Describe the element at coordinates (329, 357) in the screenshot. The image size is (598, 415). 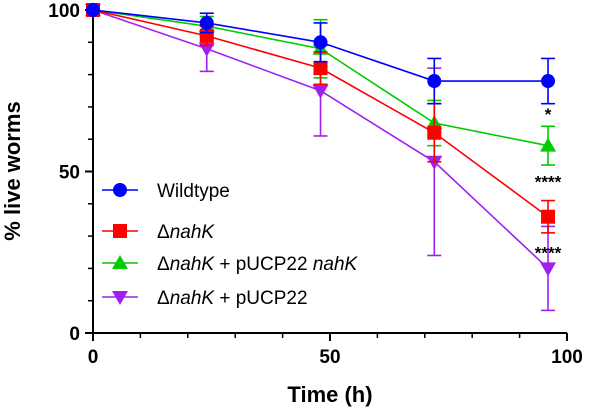
I see `x-tick-label: 50` at that location.